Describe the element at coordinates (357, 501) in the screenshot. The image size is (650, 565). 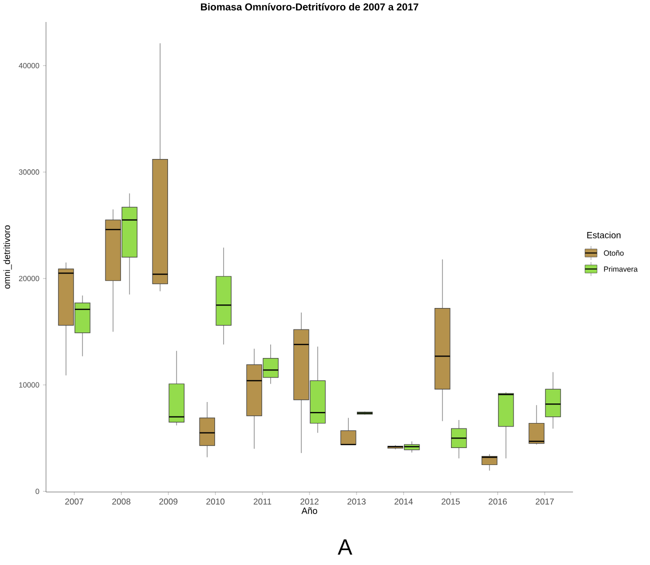
I see `x-tick-label: 2013` at that location.